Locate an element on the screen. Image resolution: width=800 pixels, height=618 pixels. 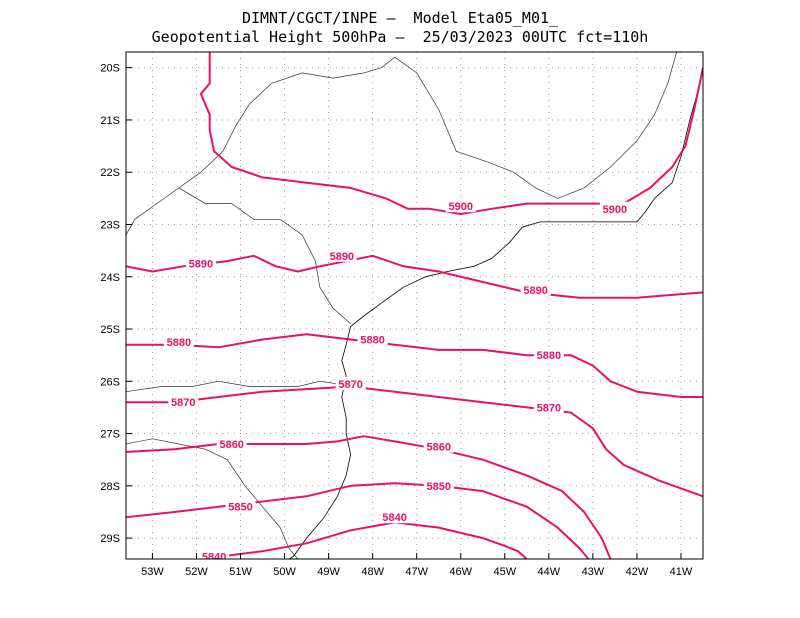
lat-tick-label: 29S is located at coordinates (110, 539).